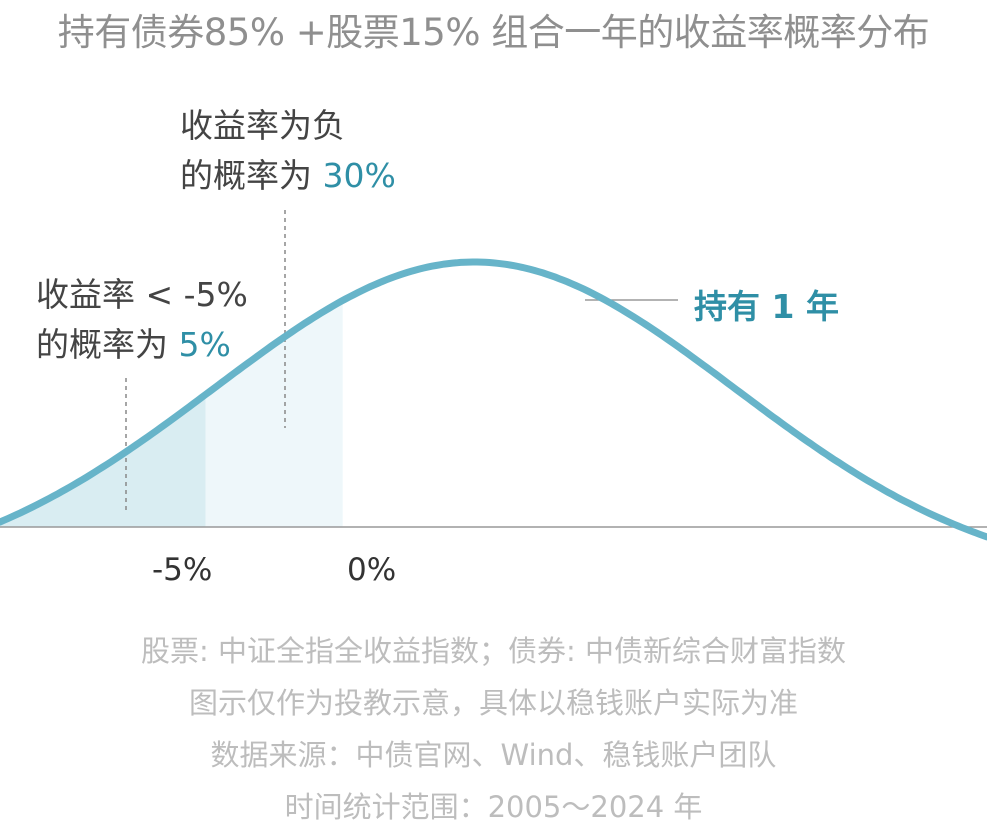  I want to click on annotation-lt5: 收益率 < -5% 的概率为 5%, so click(142, 320).